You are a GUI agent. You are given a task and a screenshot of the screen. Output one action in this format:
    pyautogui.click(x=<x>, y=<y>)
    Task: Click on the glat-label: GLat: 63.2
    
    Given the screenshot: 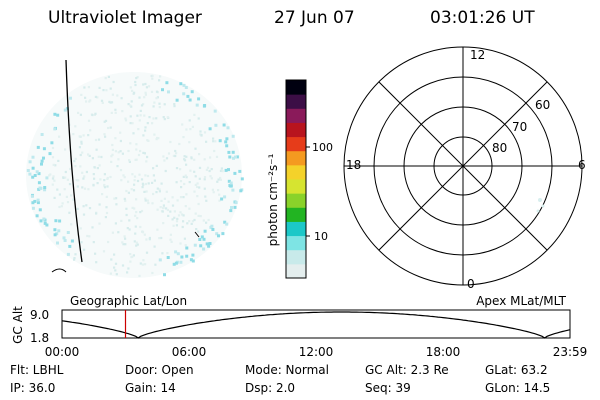 What is the action you would take?
    pyautogui.click(x=516, y=370)
    